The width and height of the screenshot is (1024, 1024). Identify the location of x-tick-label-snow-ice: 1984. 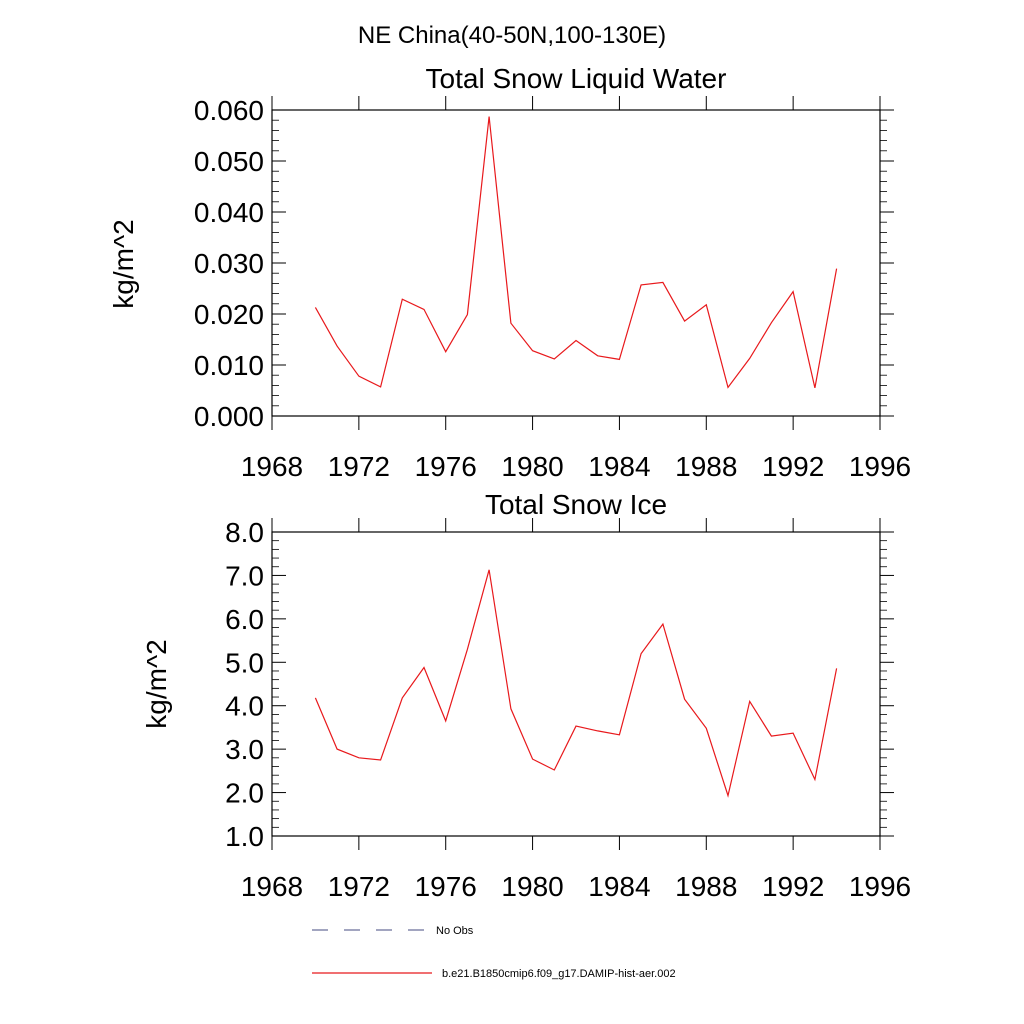
(619, 886).